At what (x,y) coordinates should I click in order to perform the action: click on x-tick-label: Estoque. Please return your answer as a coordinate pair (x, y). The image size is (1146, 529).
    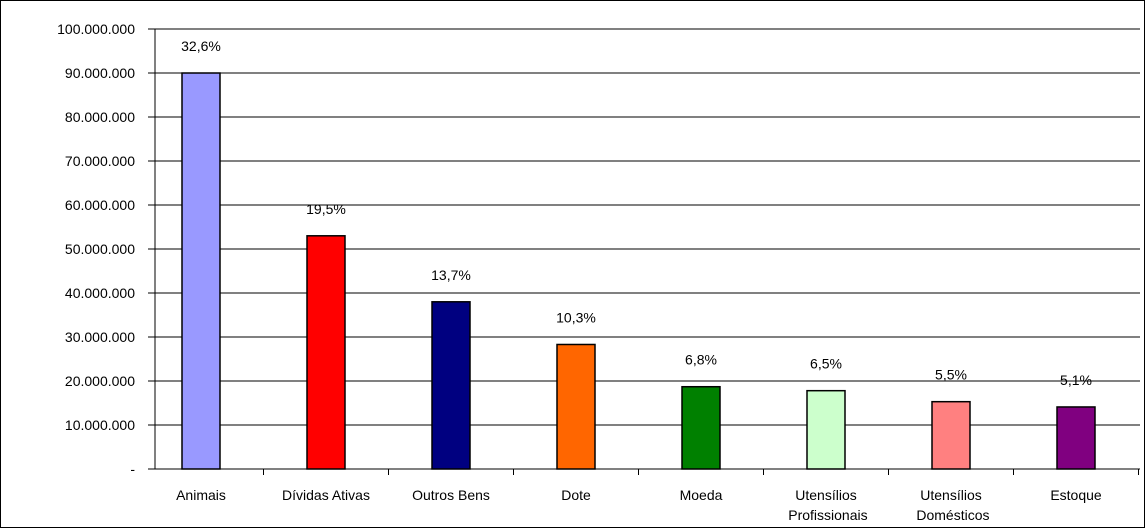
    Looking at the image, I should click on (1076, 495).